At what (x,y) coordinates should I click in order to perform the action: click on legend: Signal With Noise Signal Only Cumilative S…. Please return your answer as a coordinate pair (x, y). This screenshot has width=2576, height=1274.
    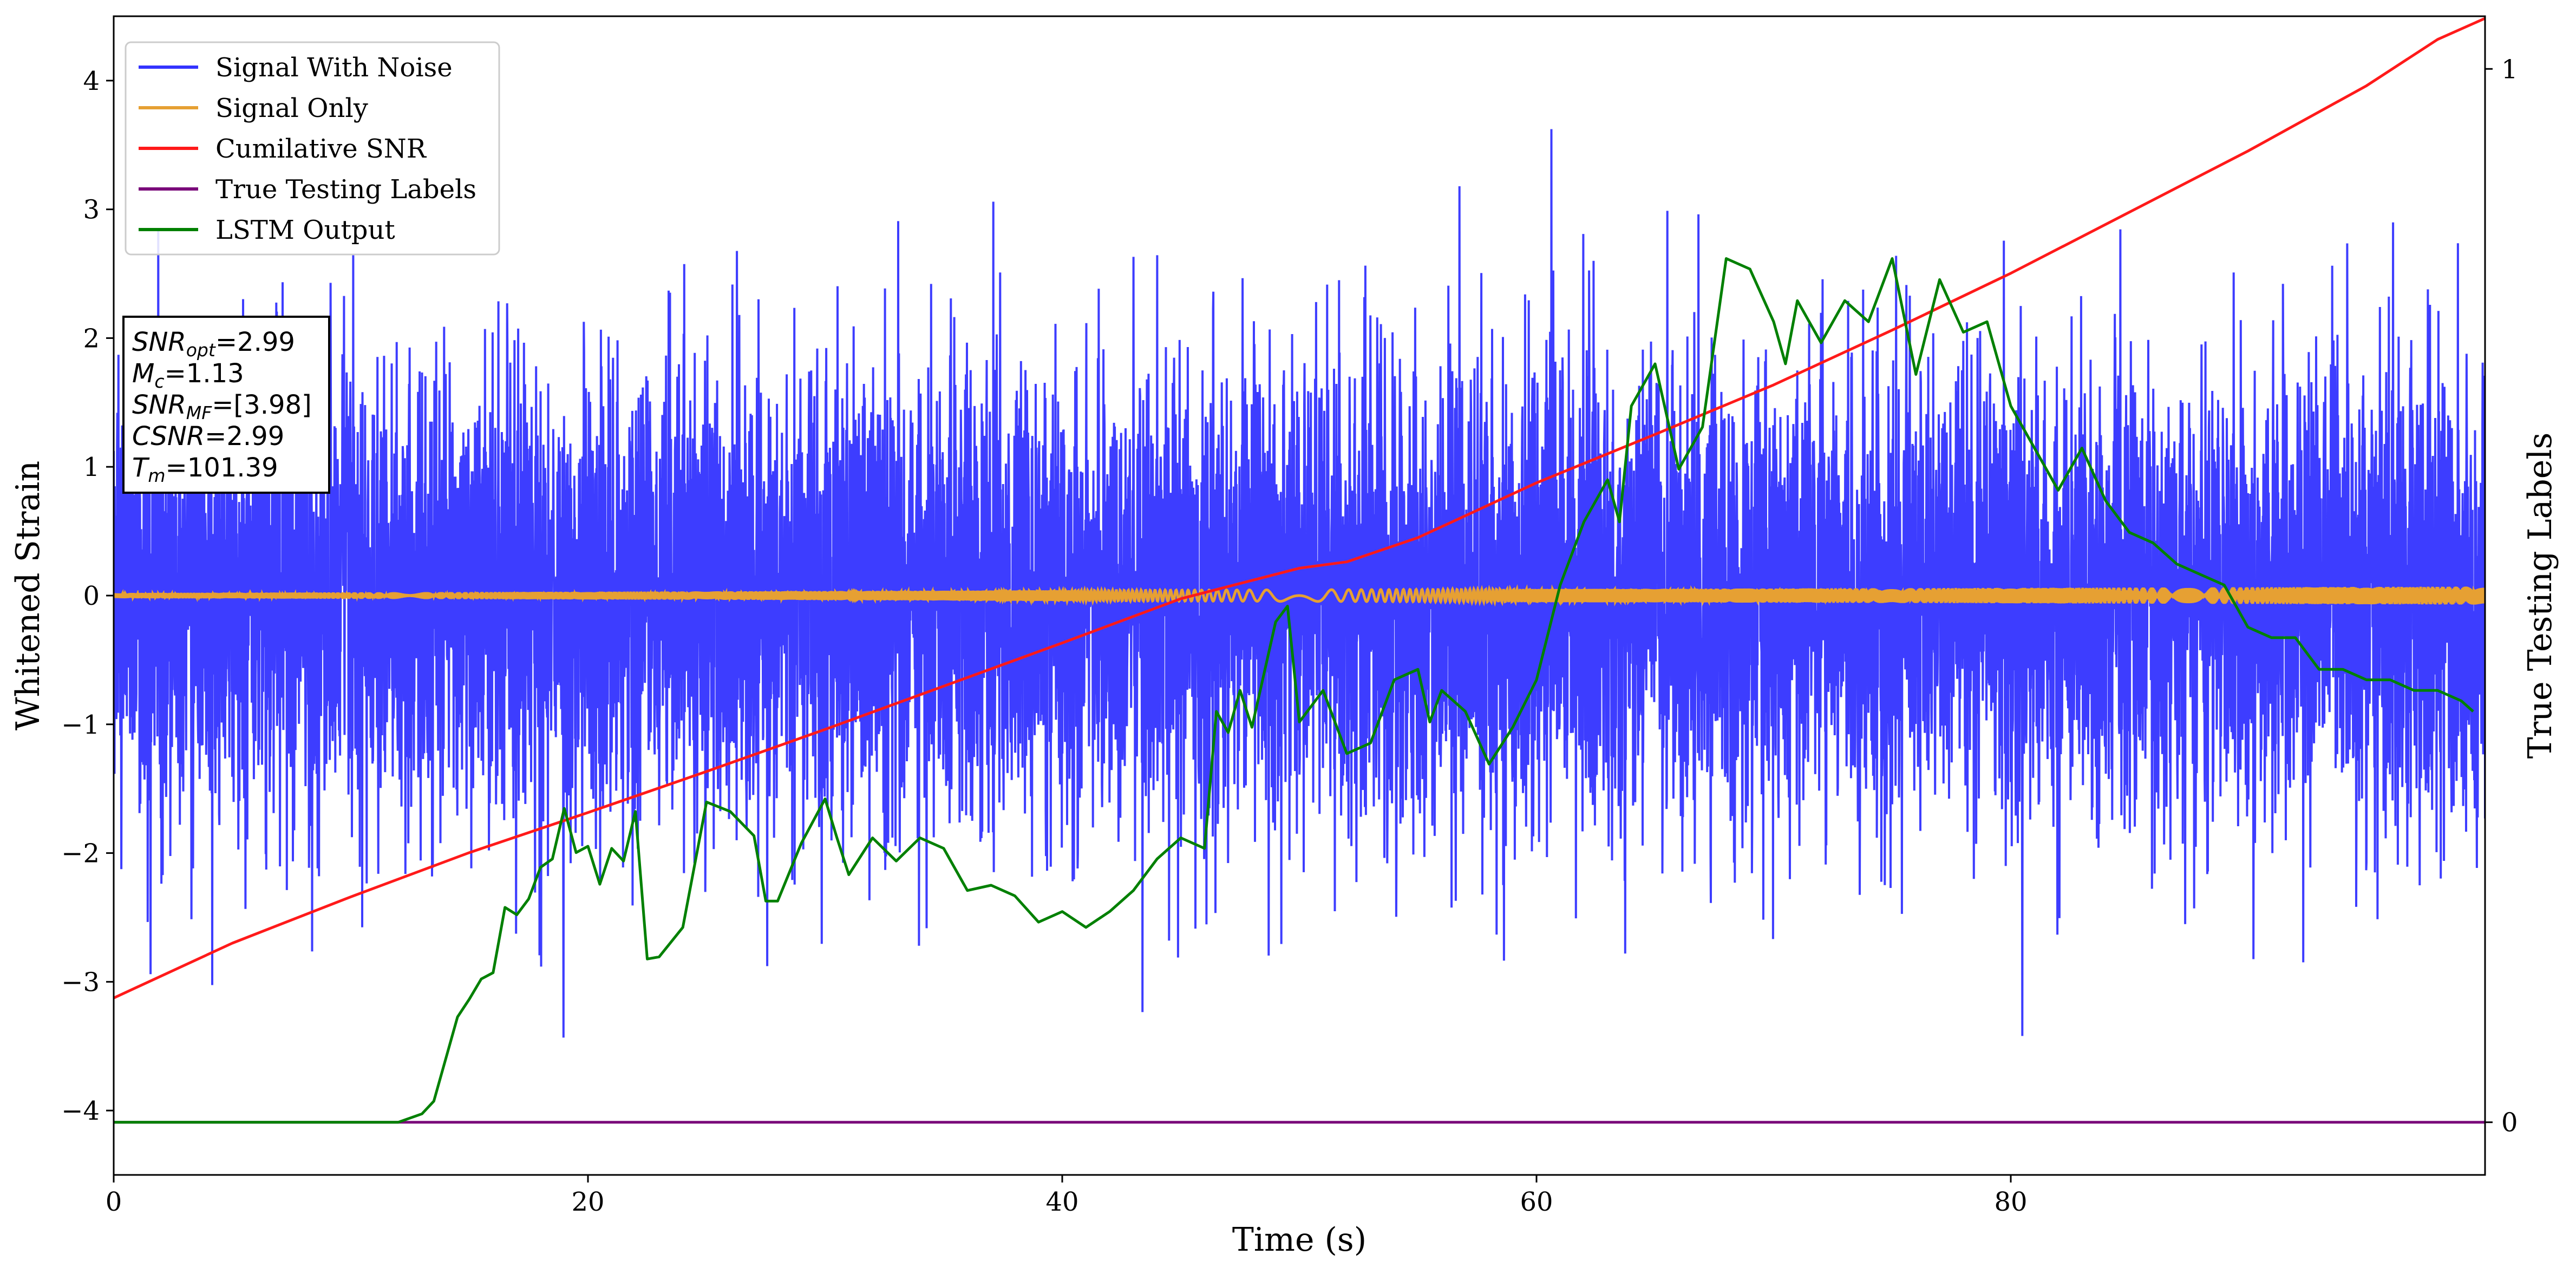
    Looking at the image, I should click on (312, 148).